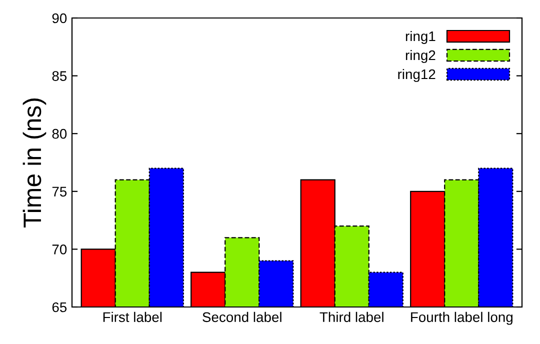  Describe the element at coordinates (34, 163) in the screenshot. I see `y-axis-title: Time in (ns)` at that location.